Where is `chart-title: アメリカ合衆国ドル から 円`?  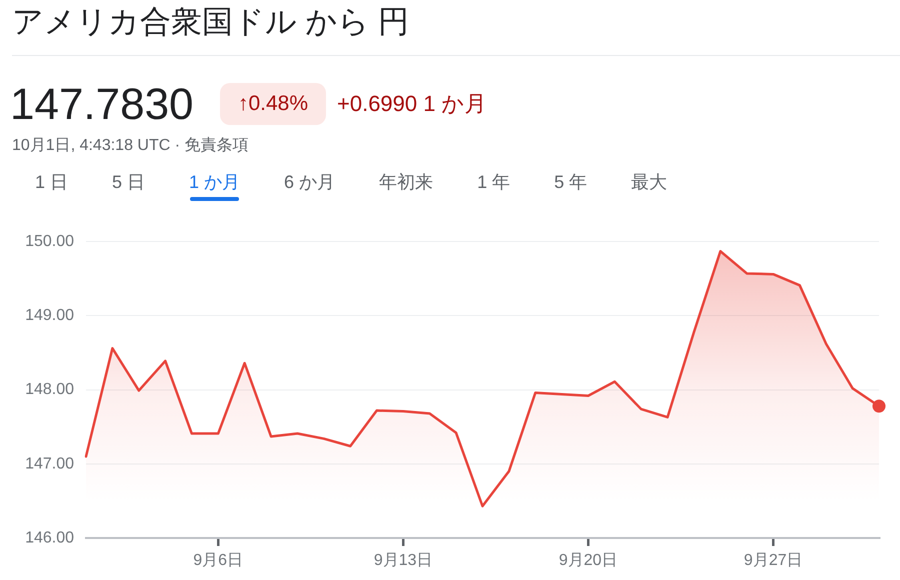
chart-title: アメリカ合衆国ドル から 円 is located at coordinates (211, 21).